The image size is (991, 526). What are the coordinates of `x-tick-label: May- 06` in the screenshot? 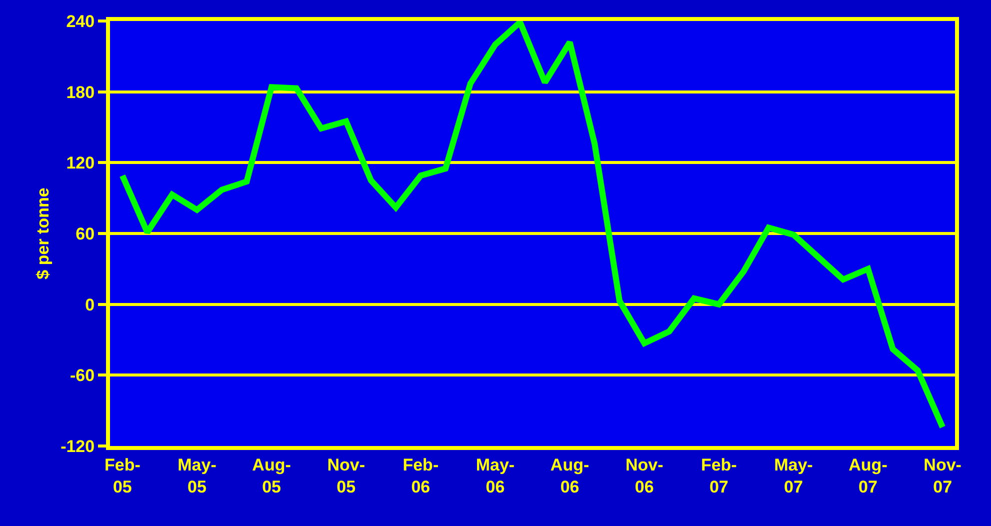 It's located at (495, 475).